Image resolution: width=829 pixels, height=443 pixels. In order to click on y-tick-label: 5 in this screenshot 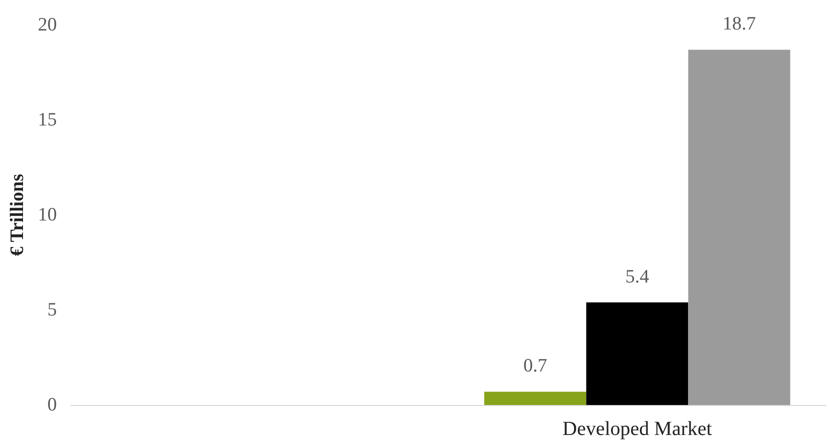, I will do `click(52, 310)`.